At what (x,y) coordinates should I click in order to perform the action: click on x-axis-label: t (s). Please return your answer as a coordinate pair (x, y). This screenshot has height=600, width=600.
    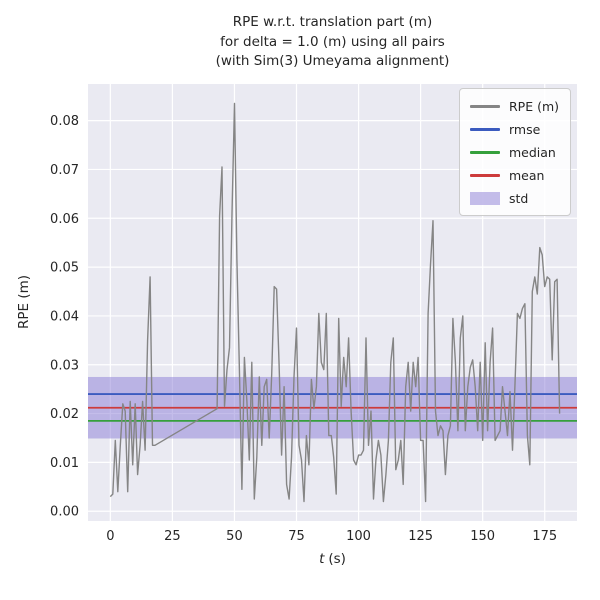
    Looking at the image, I should click on (332, 559).